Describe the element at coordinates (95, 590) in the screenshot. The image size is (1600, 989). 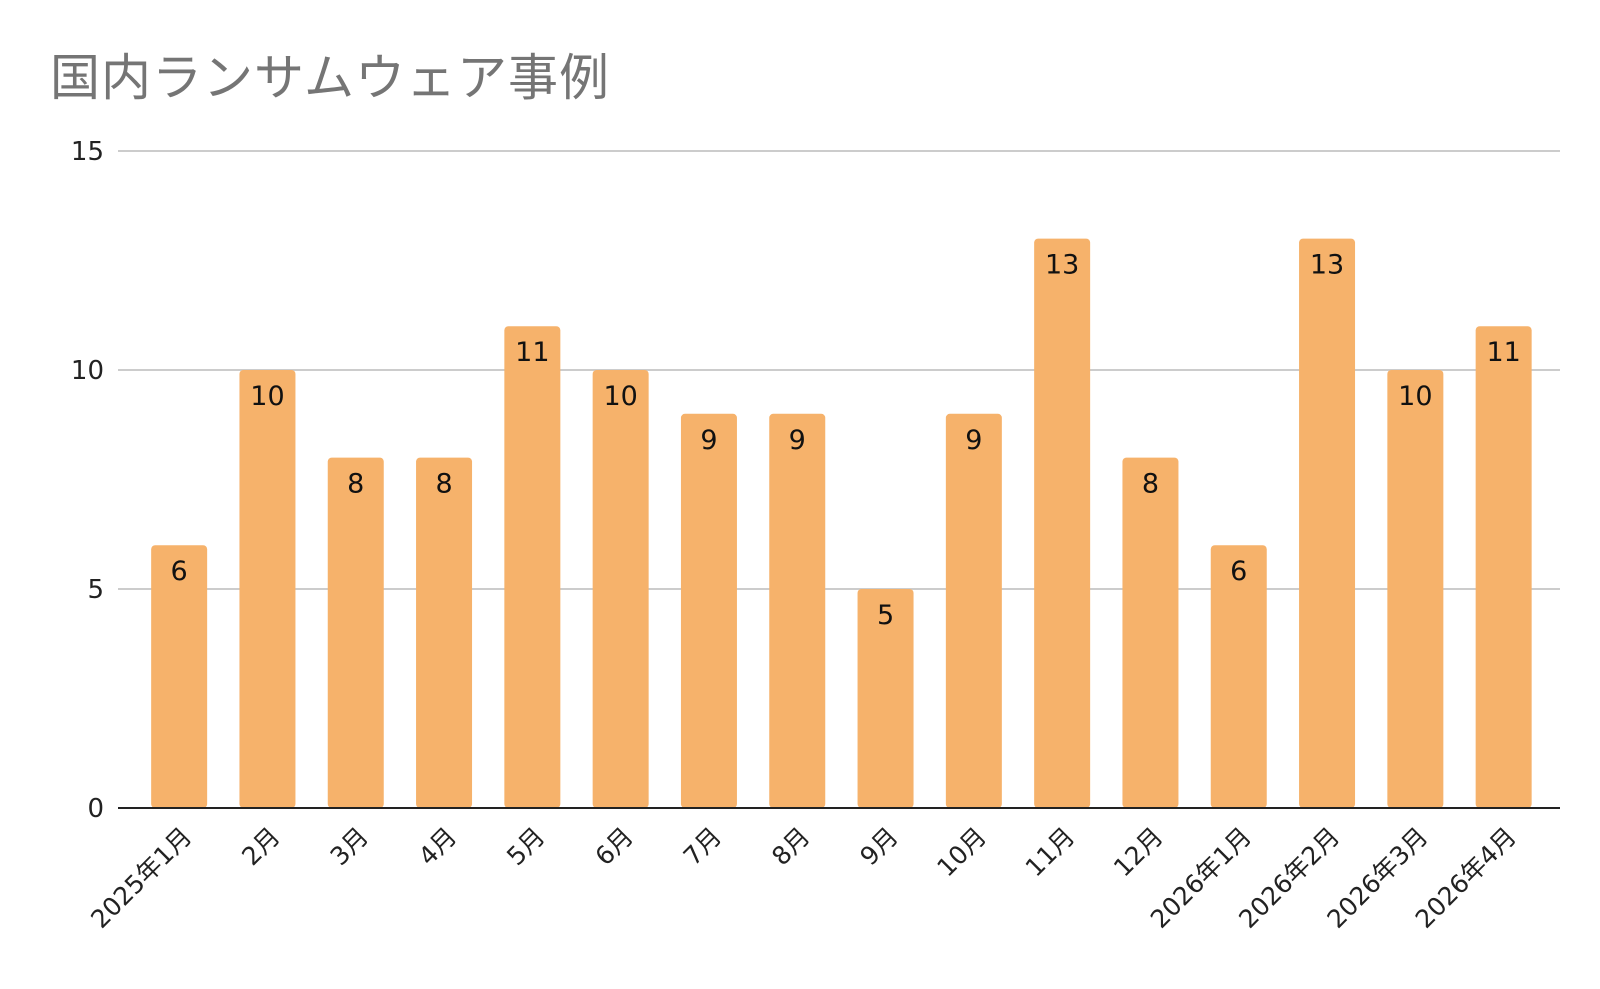
I see `y-tick-label: 5` at that location.